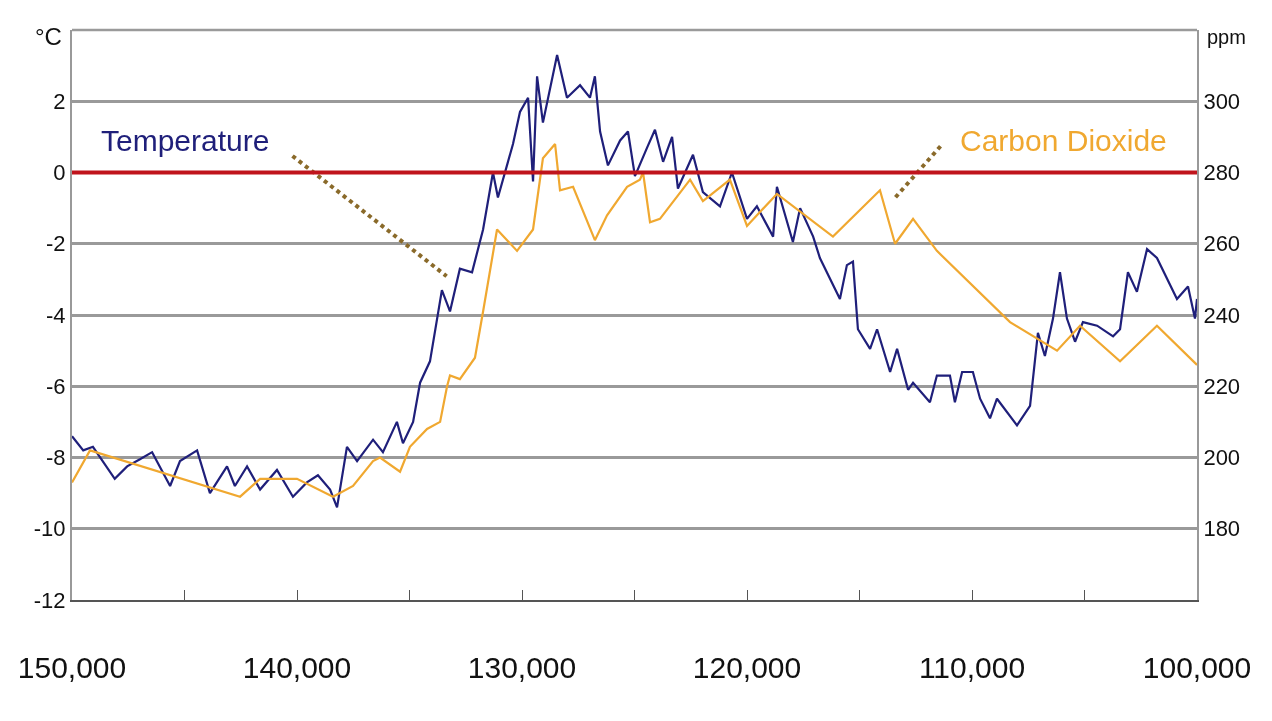  What do you see at coordinates (59, 173) in the screenshot?
I see `y-tick-label: 0` at bounding box center [59, 173].